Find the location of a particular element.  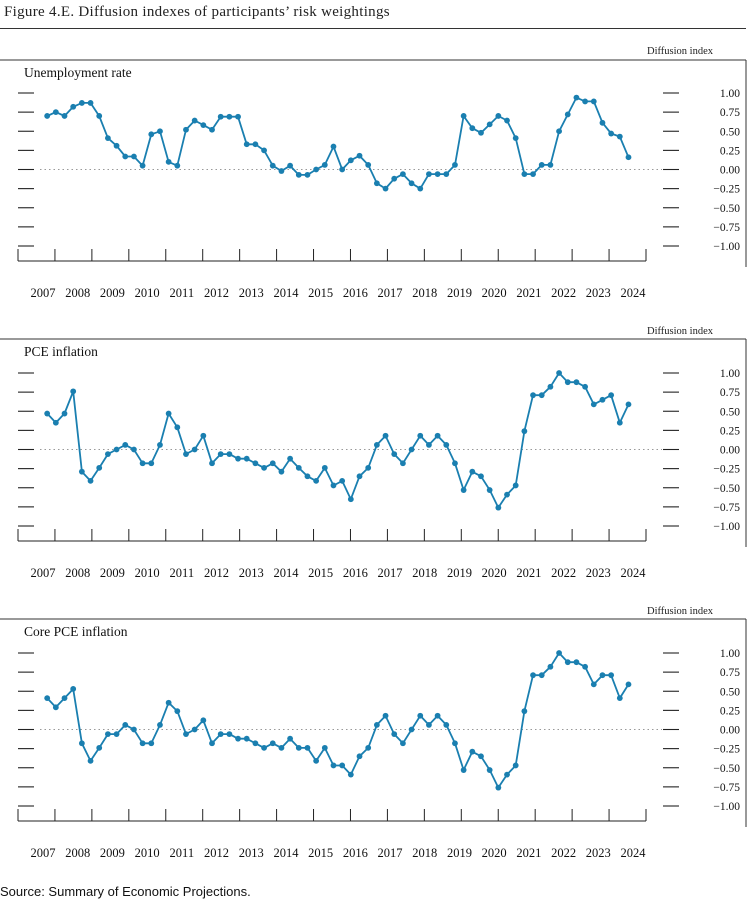

panel-title: Unemployment rate is located at coordinates (78, 72).